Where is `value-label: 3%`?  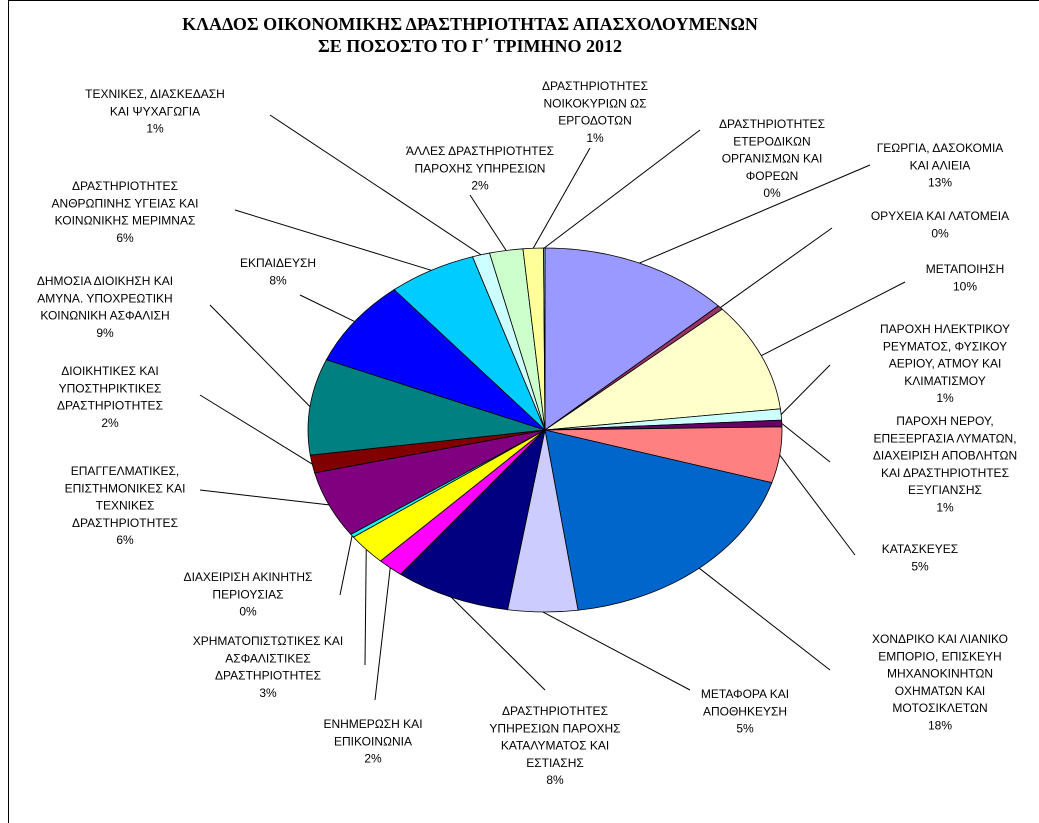 value-label: 3% is located at coordinates (268, 693).